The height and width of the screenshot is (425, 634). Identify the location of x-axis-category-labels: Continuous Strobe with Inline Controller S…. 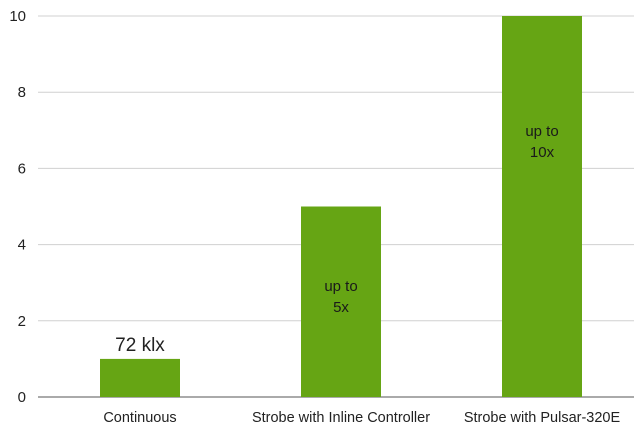
(361, 417).